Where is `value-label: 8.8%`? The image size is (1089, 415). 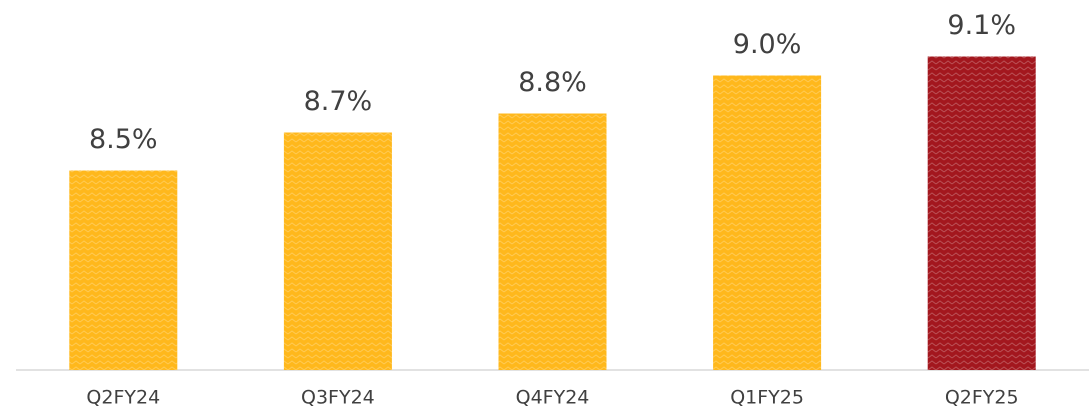
value-label: 8.8% is located at coordinates (552, 82).